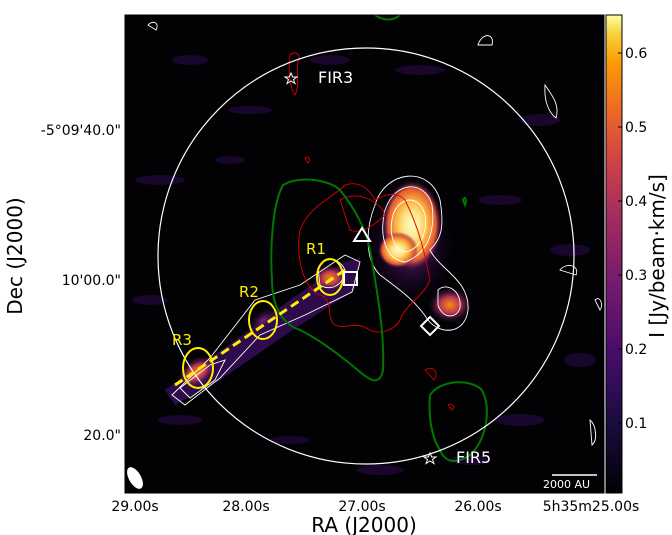 The width and height of the screenshot is (672, 535). What do you see at coordinates (81, 131) in the screenshot?
I see `dec-tick-label: -5°09'40.0"` at bounding box center [81, 131].